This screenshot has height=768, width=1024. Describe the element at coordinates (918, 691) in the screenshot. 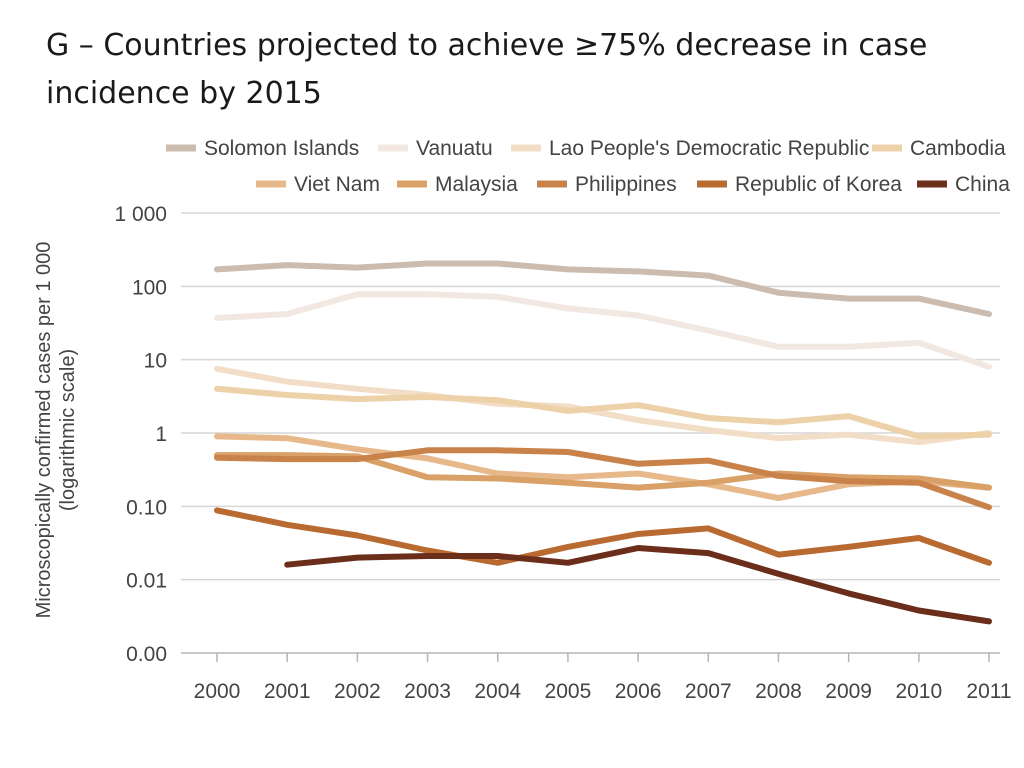

I see `x-tick-label: 2010` at that location.